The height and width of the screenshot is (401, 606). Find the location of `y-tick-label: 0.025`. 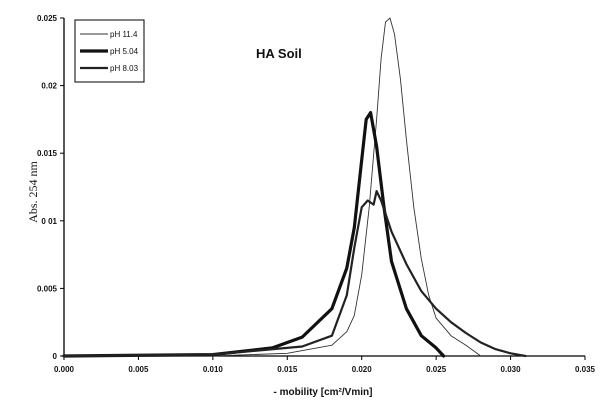

y-tick-label: 0.025 is located at coordinates (47, 18).